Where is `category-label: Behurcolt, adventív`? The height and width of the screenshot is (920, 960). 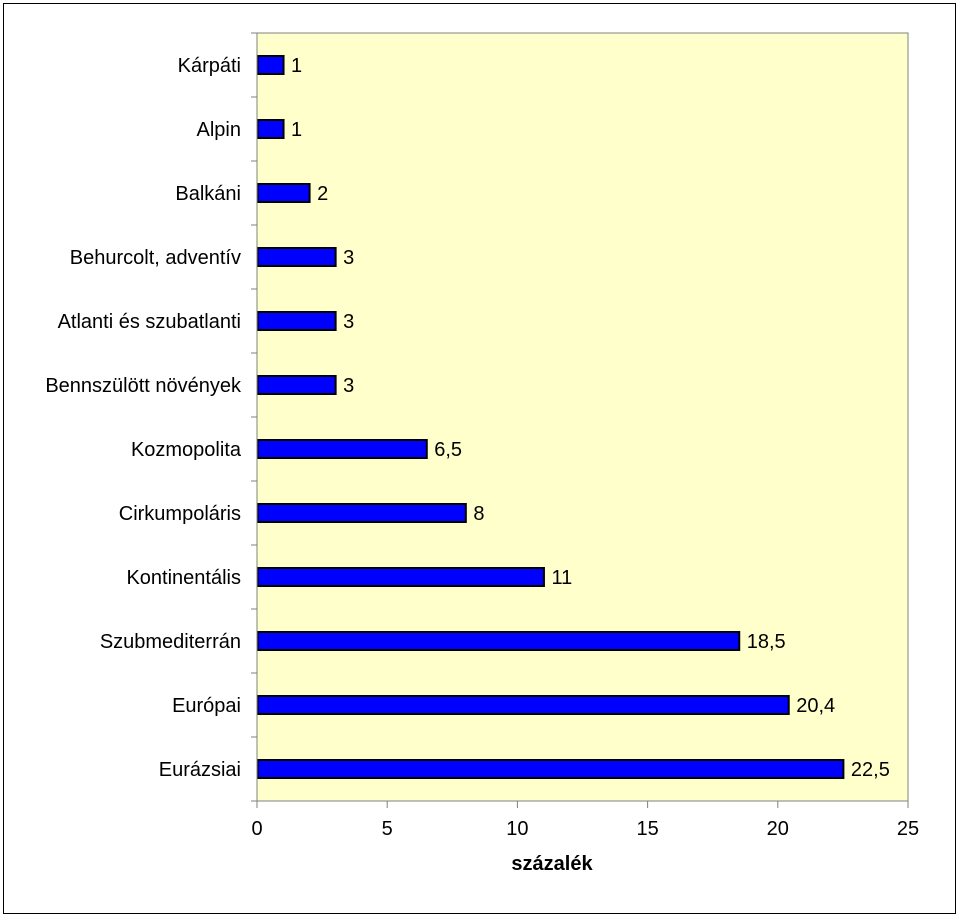
category-label: Behurcolt, adventív is located at coordinates (155, 258).